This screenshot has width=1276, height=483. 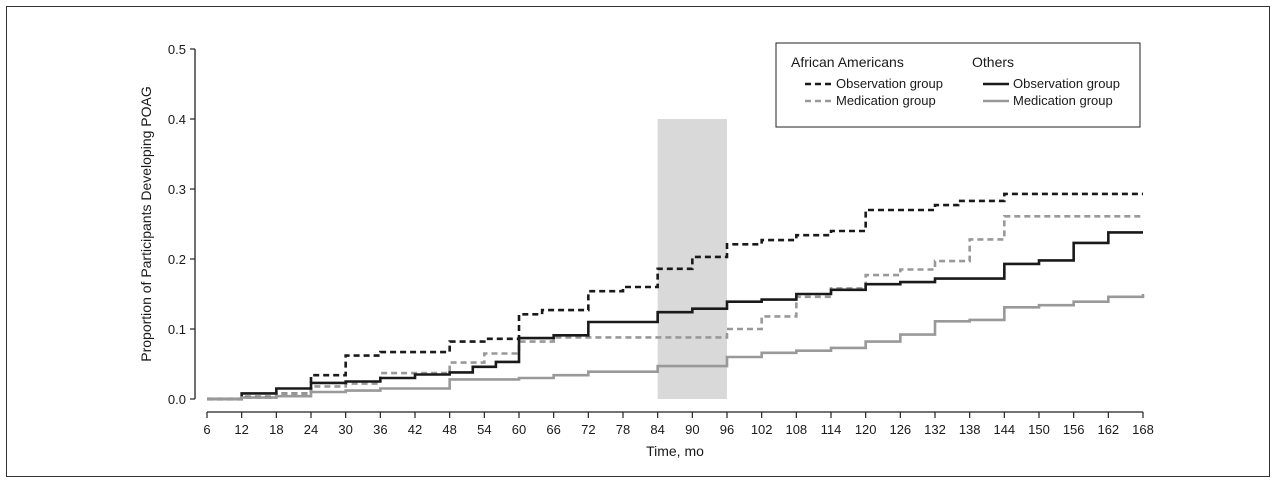 What do you see at coordinates (177, 49) in the screenshot?
I see `y-tick-label: 0.5` at bounding box center [177, 49].